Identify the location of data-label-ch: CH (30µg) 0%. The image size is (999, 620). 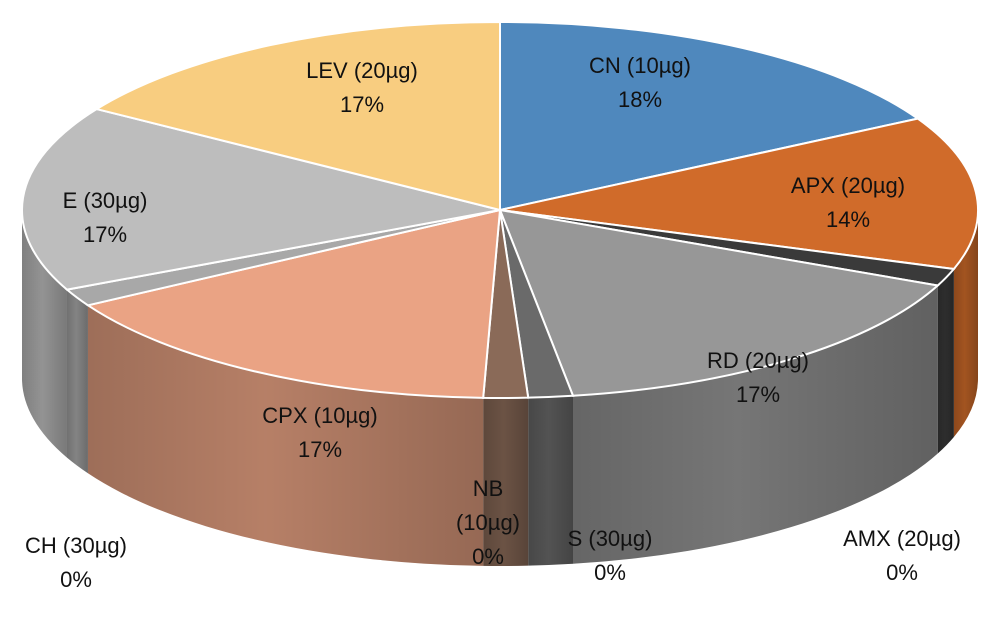
(76, 562).